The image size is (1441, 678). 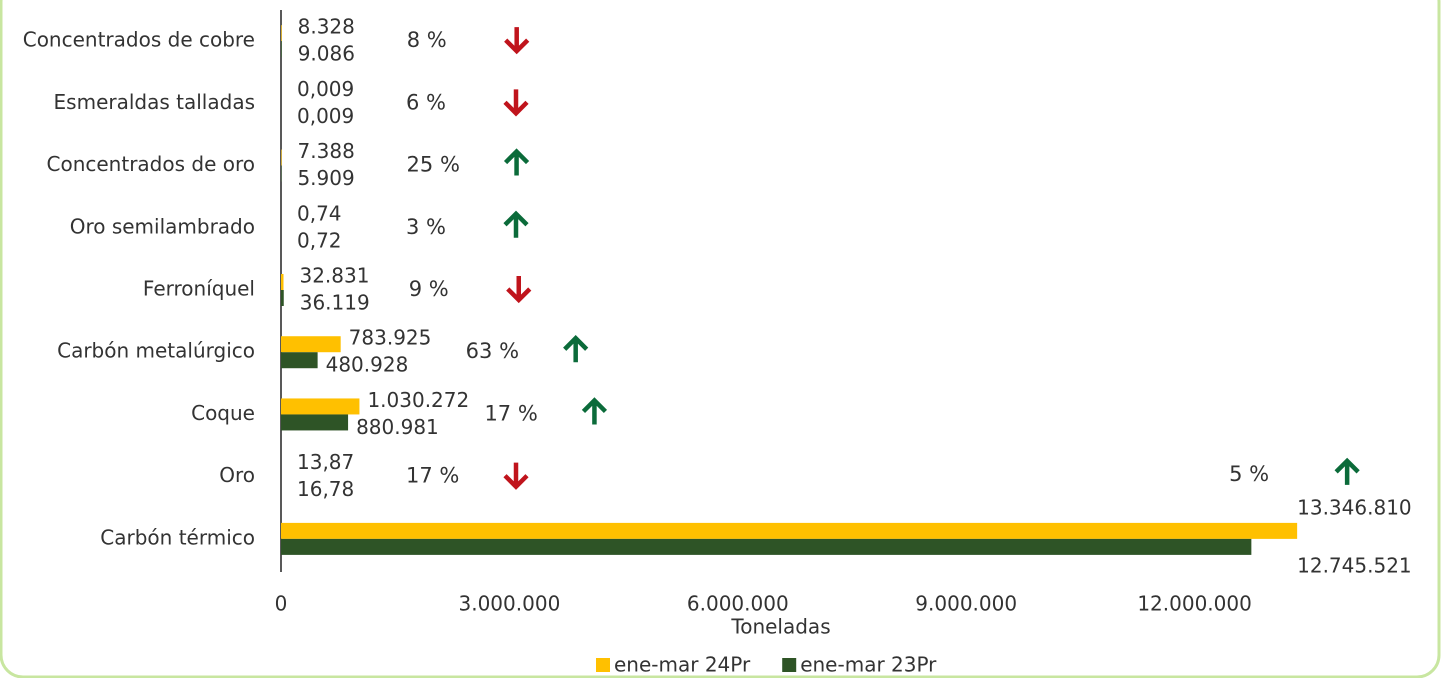 I want to click on value-label: 9.086, so click(x=326, y=54).